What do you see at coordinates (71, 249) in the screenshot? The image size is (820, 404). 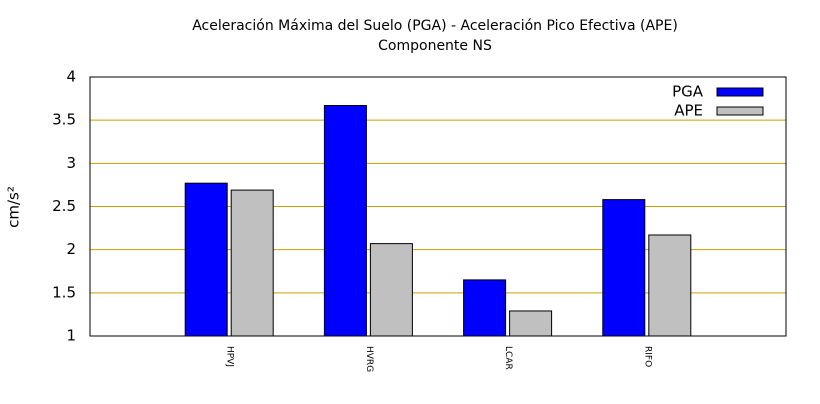 I see `y-tick-label: 2` at bounding box center [71, 249].